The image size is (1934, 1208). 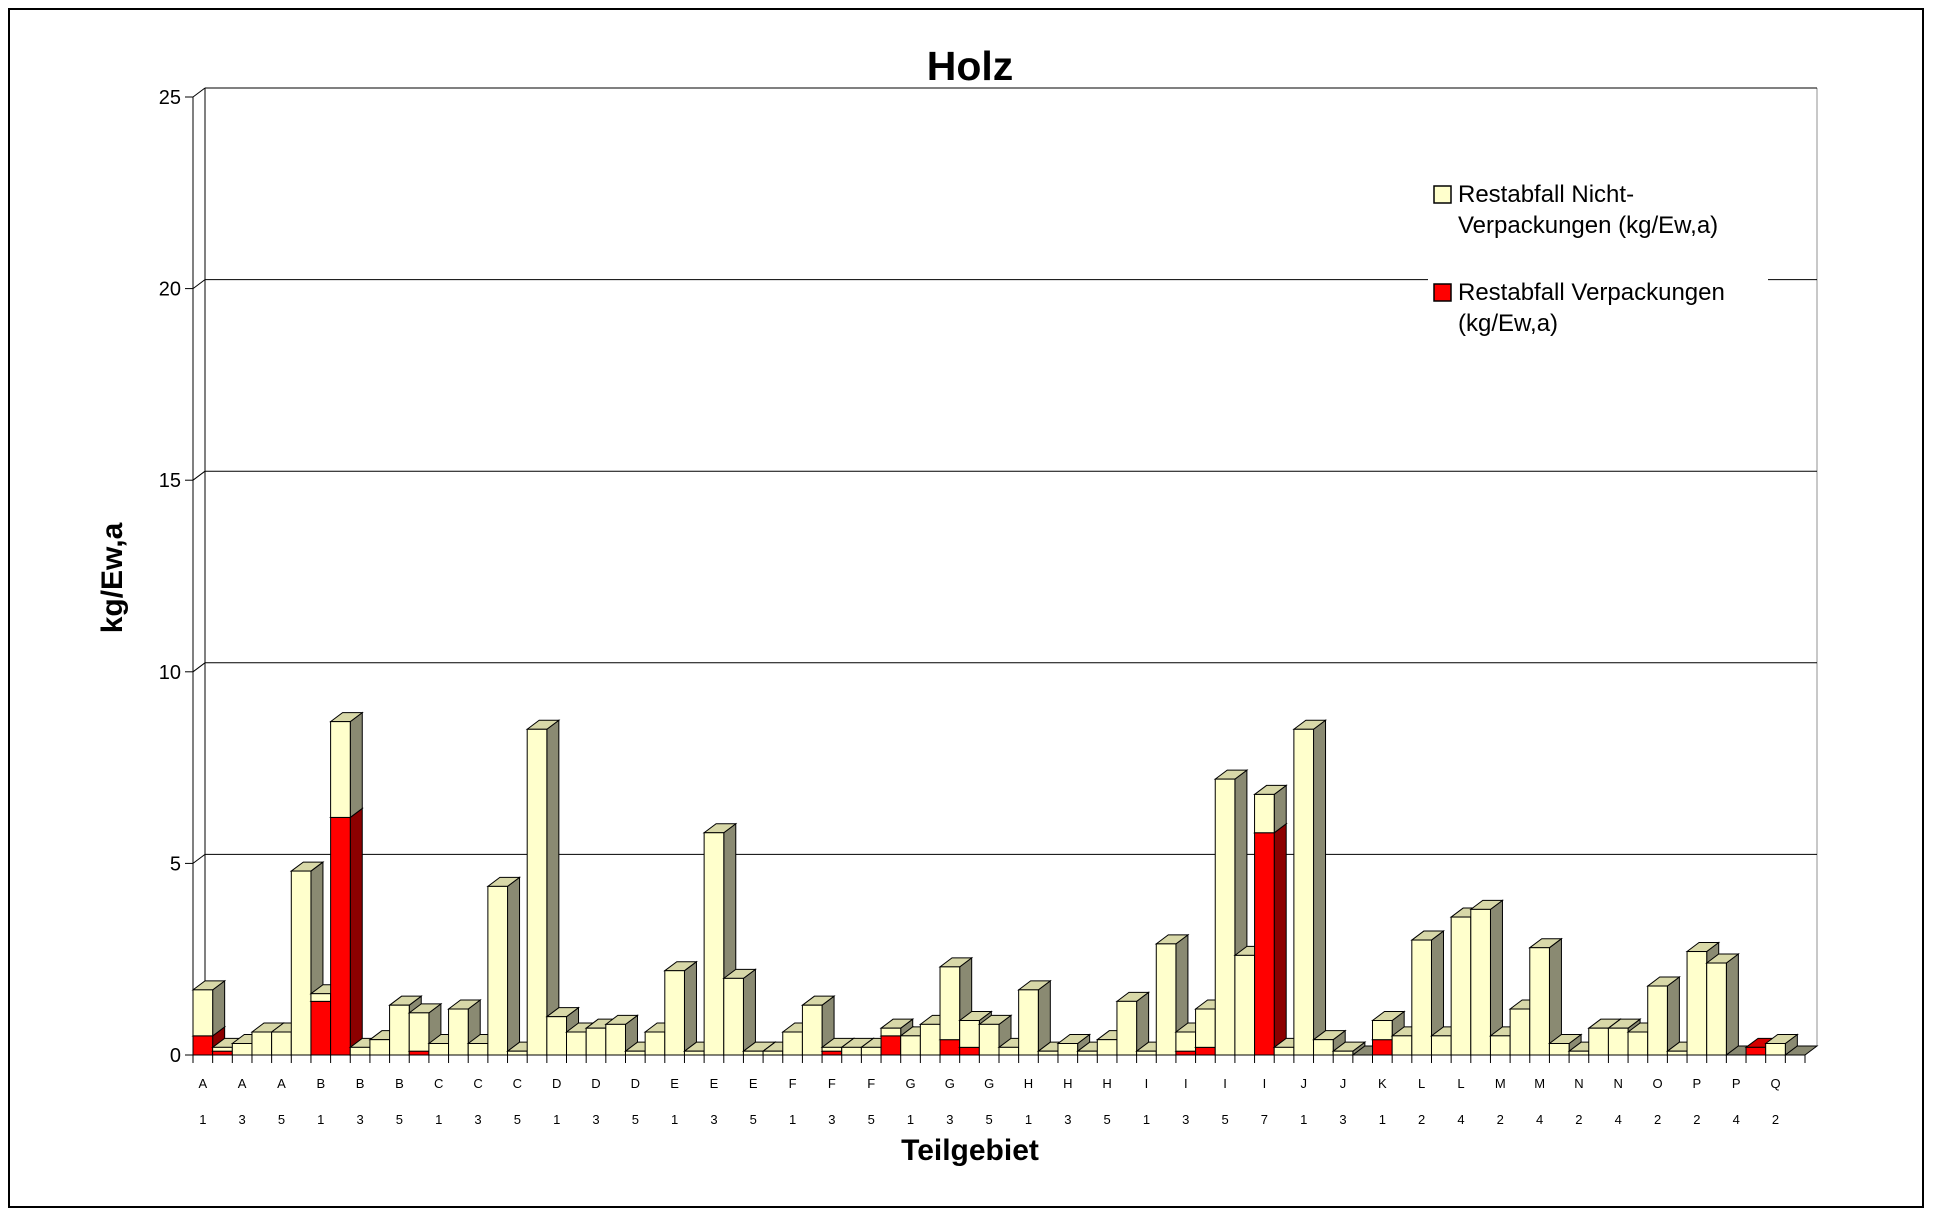 What do you see at coordinates (1442, 292) in the screenshot?
I see `legend-swatch-verpackungen` at bounding box center [1442, 292].